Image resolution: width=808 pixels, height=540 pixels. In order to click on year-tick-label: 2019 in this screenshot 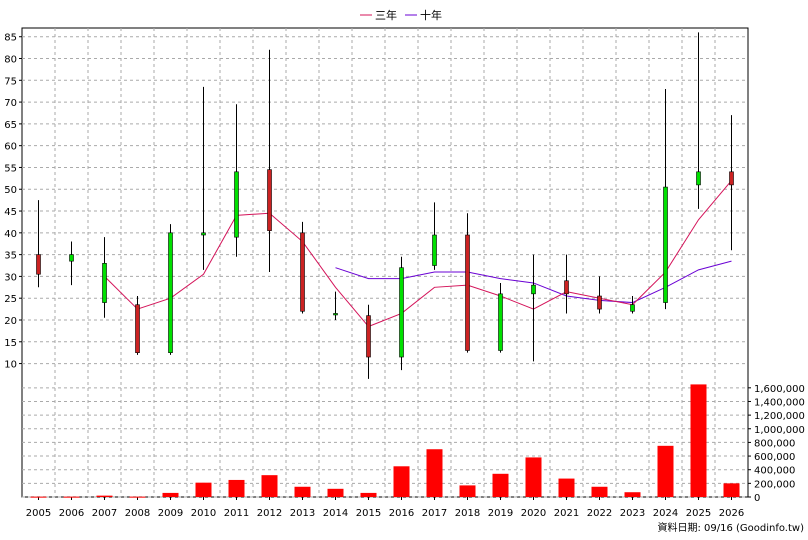, I will do `click(500, 513)`.